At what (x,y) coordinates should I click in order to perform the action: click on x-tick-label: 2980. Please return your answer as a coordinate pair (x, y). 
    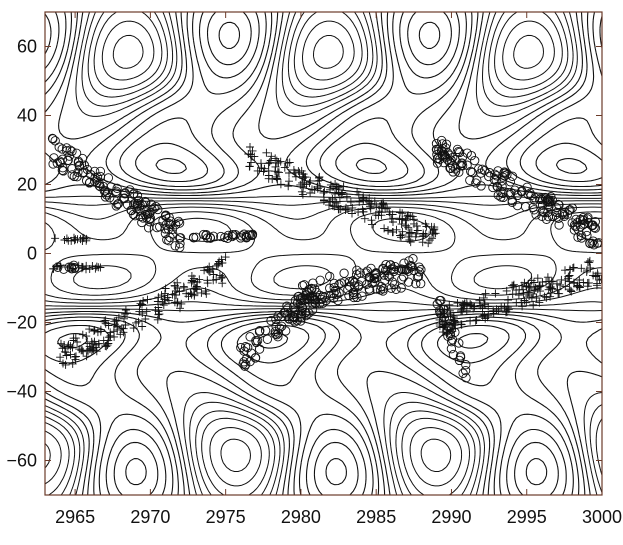
    Looking at the image, I should click on (301, 517).